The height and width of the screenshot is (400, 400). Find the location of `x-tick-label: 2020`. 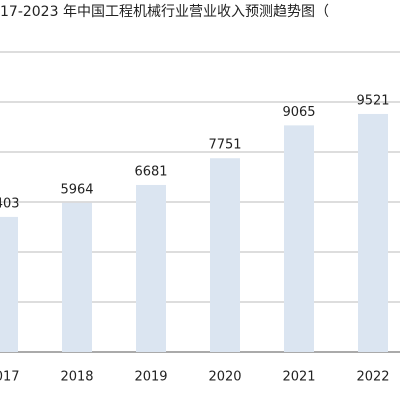

x-tick-label: 2020 is located at coordinates (224, 377).